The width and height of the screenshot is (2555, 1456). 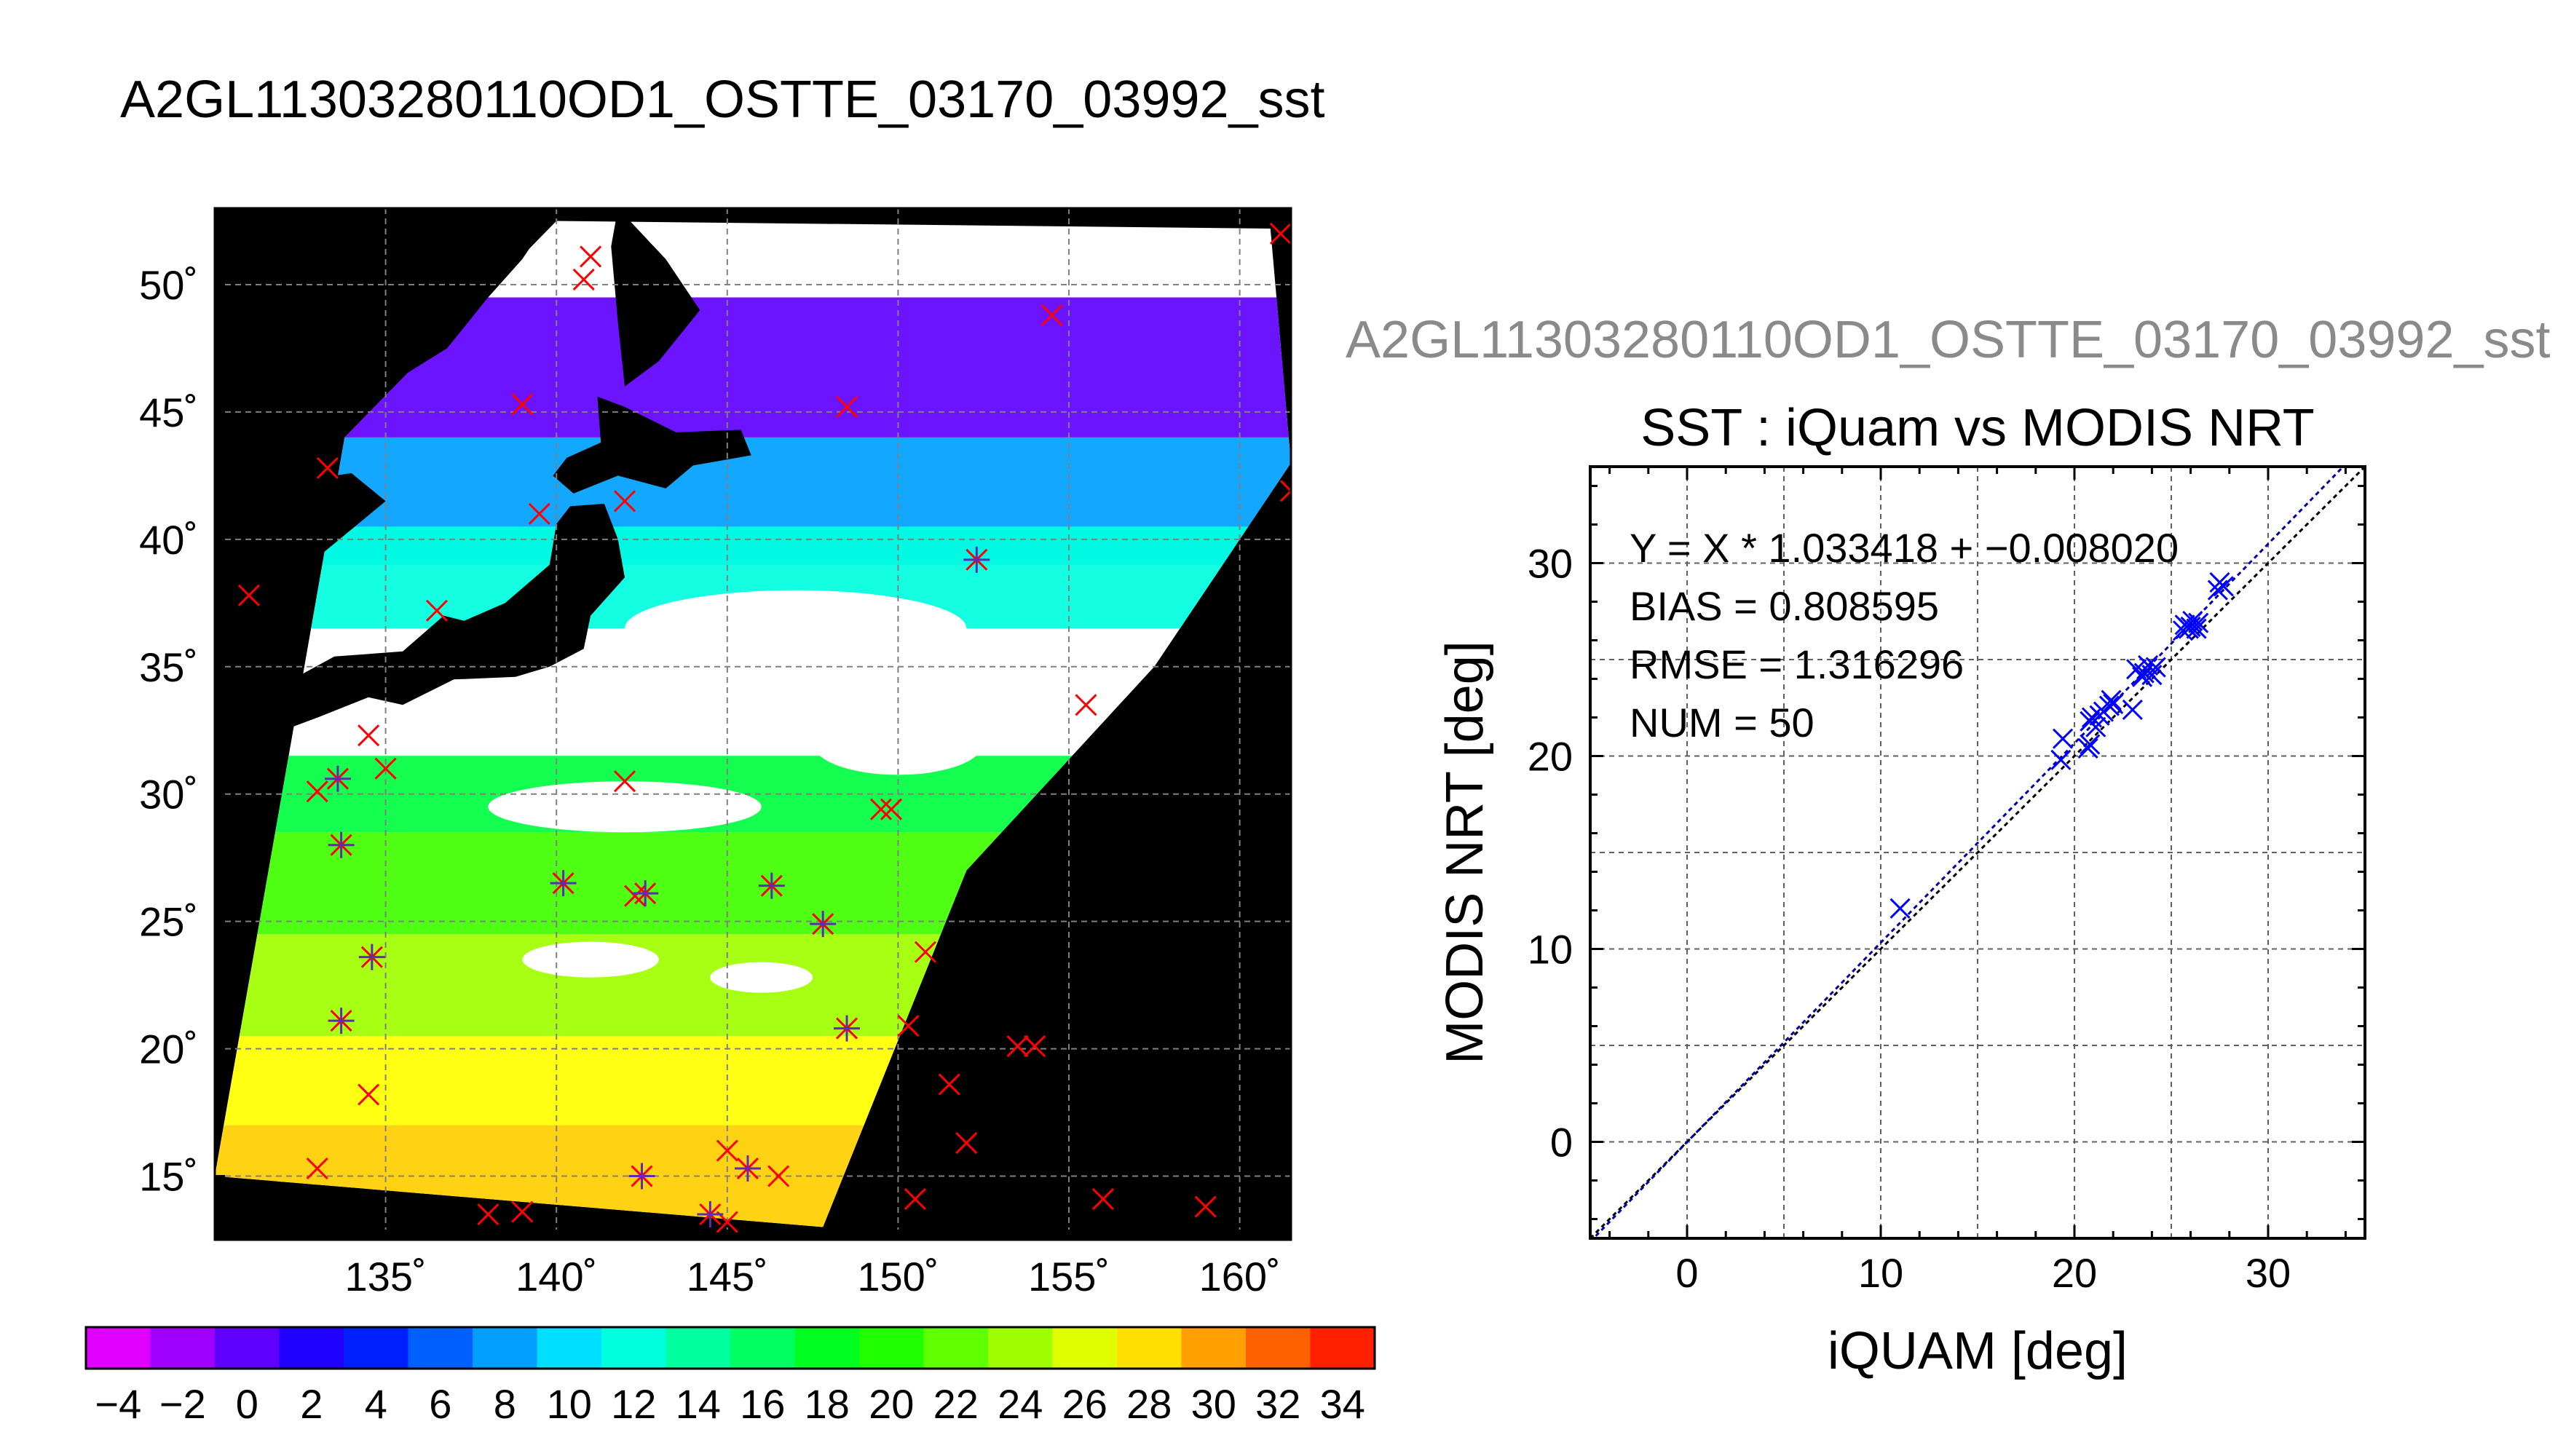 What do you see at coordinates (2074, 1273) in the screenshot?
I see `x-tick-label: 20` at bounding box center [2074, 1273].